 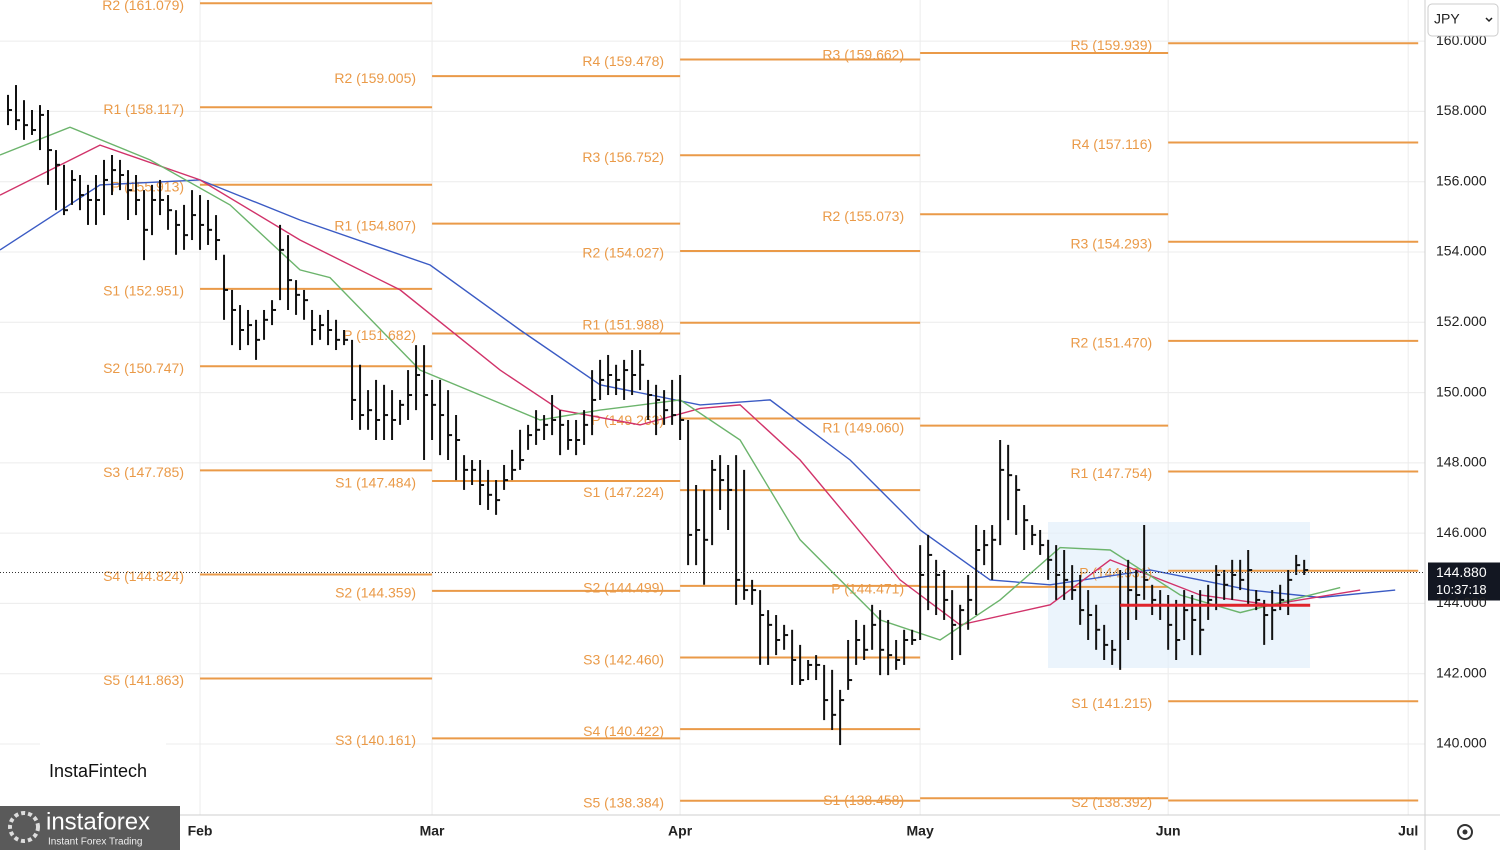 I want to click on settings-dot, so click(x=1465, y=832).